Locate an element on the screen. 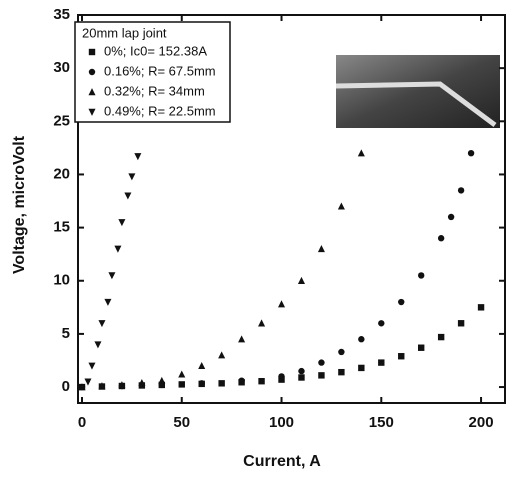 This screenshot has height=479, width=530. legend-title: 20mm lap joint is located at coordinates (124, 32).